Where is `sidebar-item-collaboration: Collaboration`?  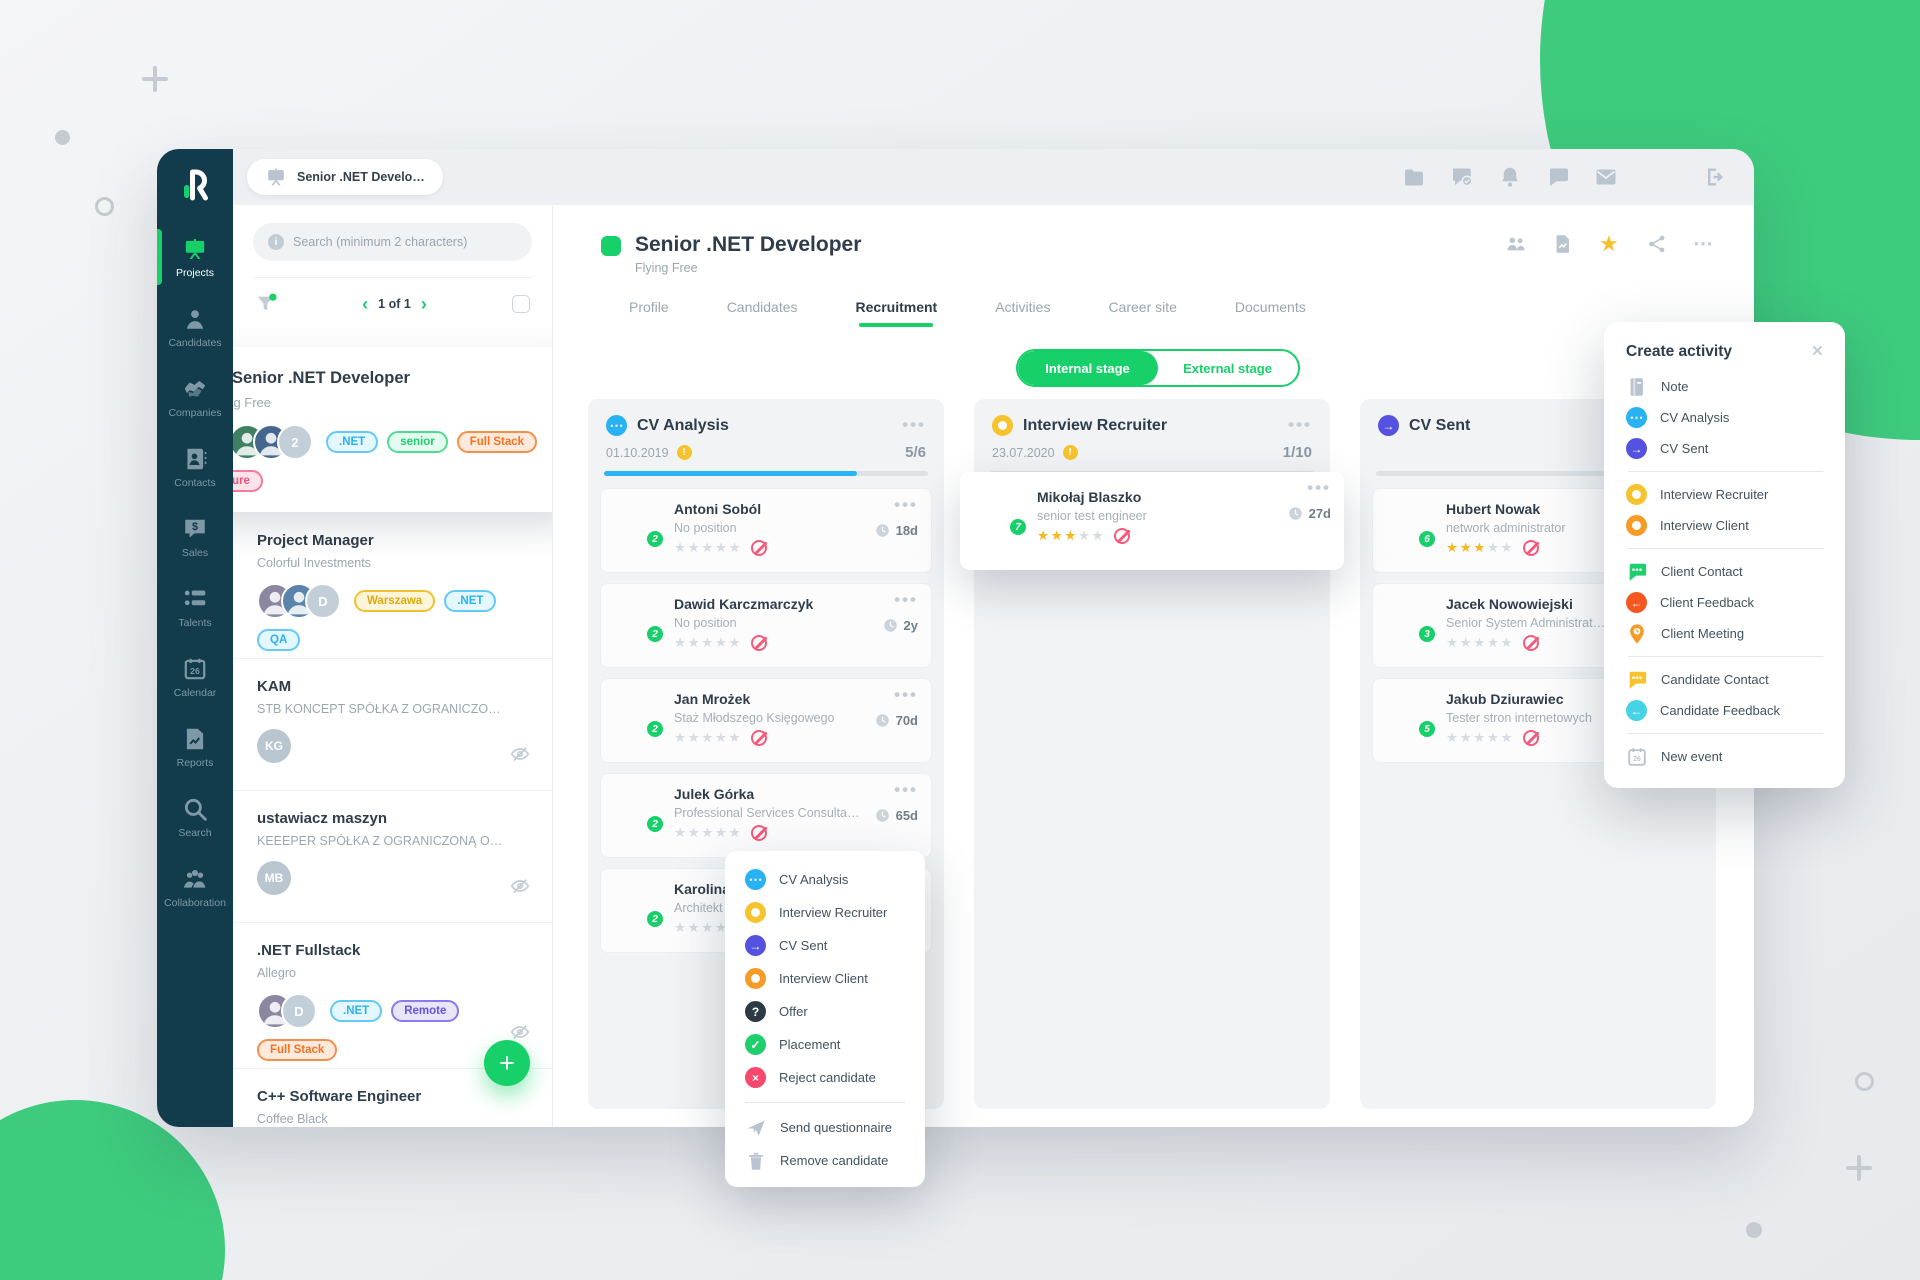 sidebar-item-collaboration: Collaboration is located at coordinates (195, 887).